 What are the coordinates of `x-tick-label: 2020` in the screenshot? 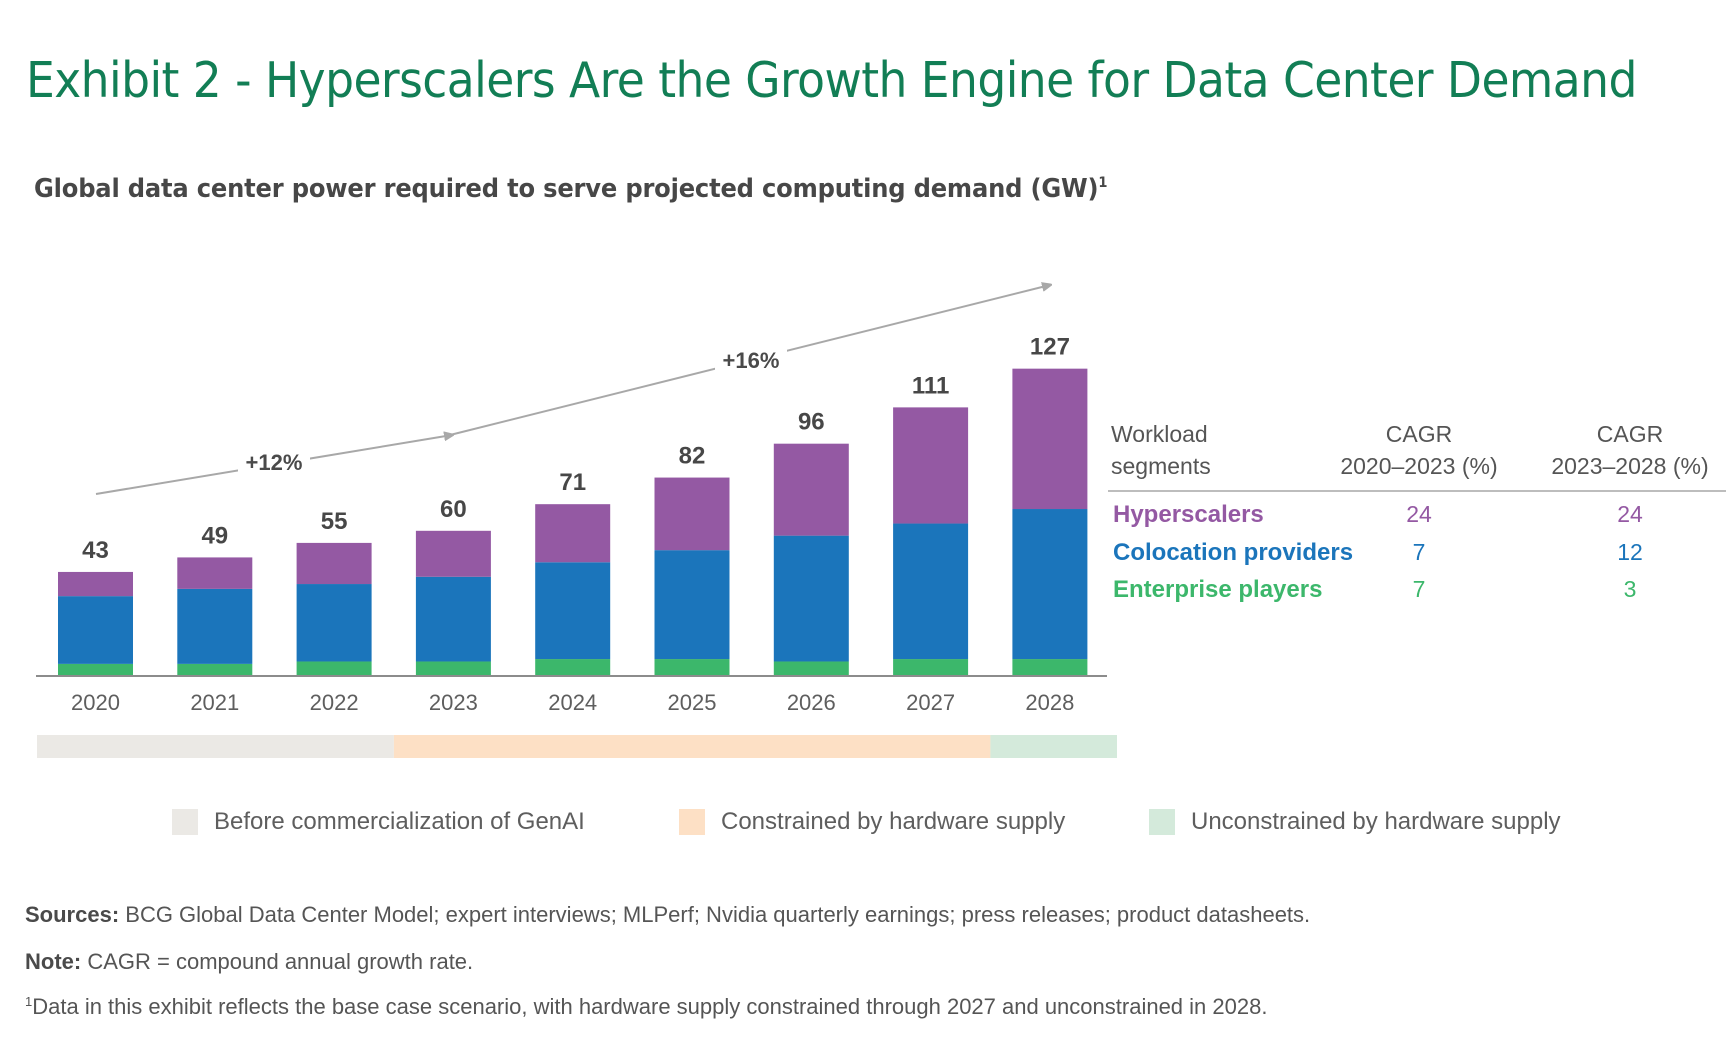 It's located at (95, 702).